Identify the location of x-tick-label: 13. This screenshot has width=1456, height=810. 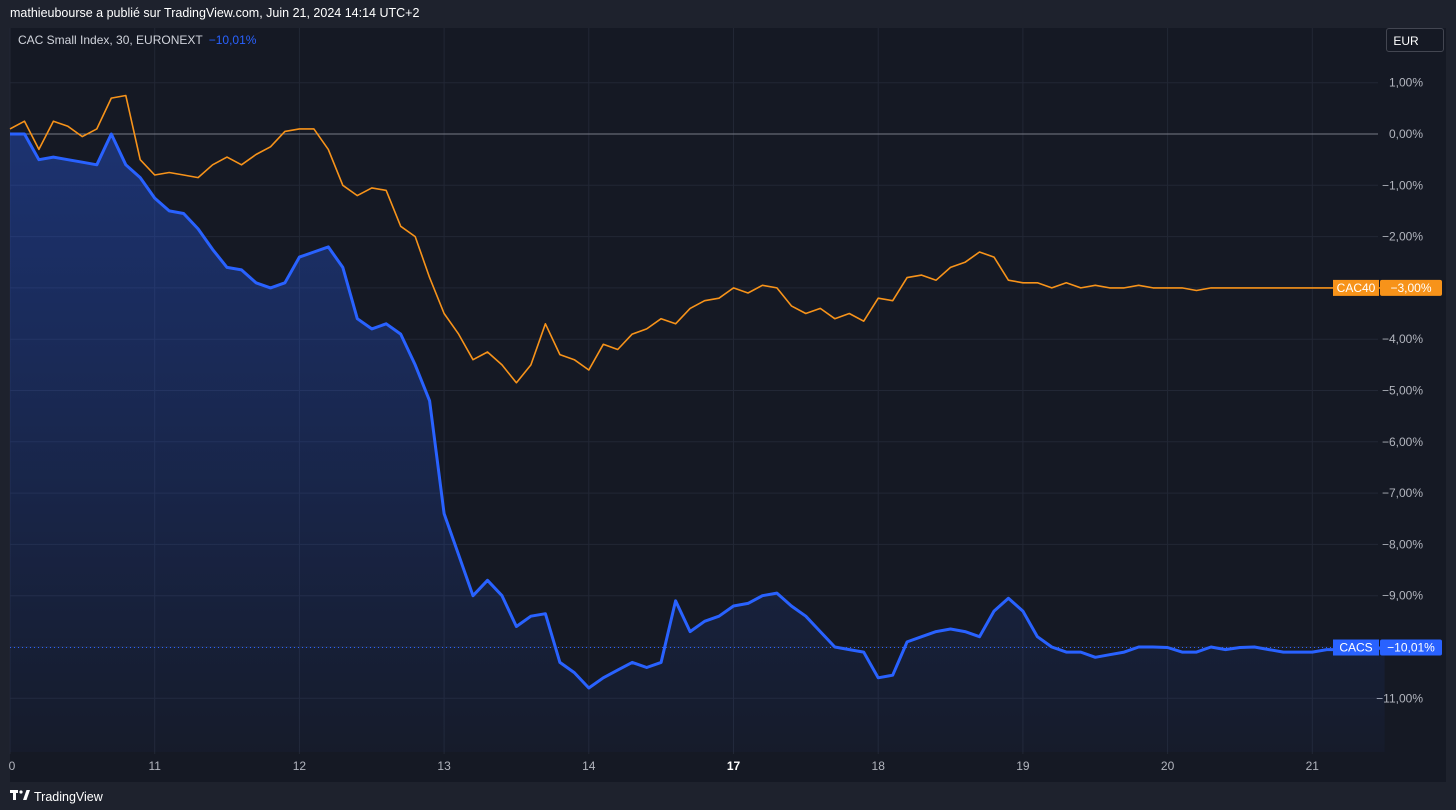
(444, 766).